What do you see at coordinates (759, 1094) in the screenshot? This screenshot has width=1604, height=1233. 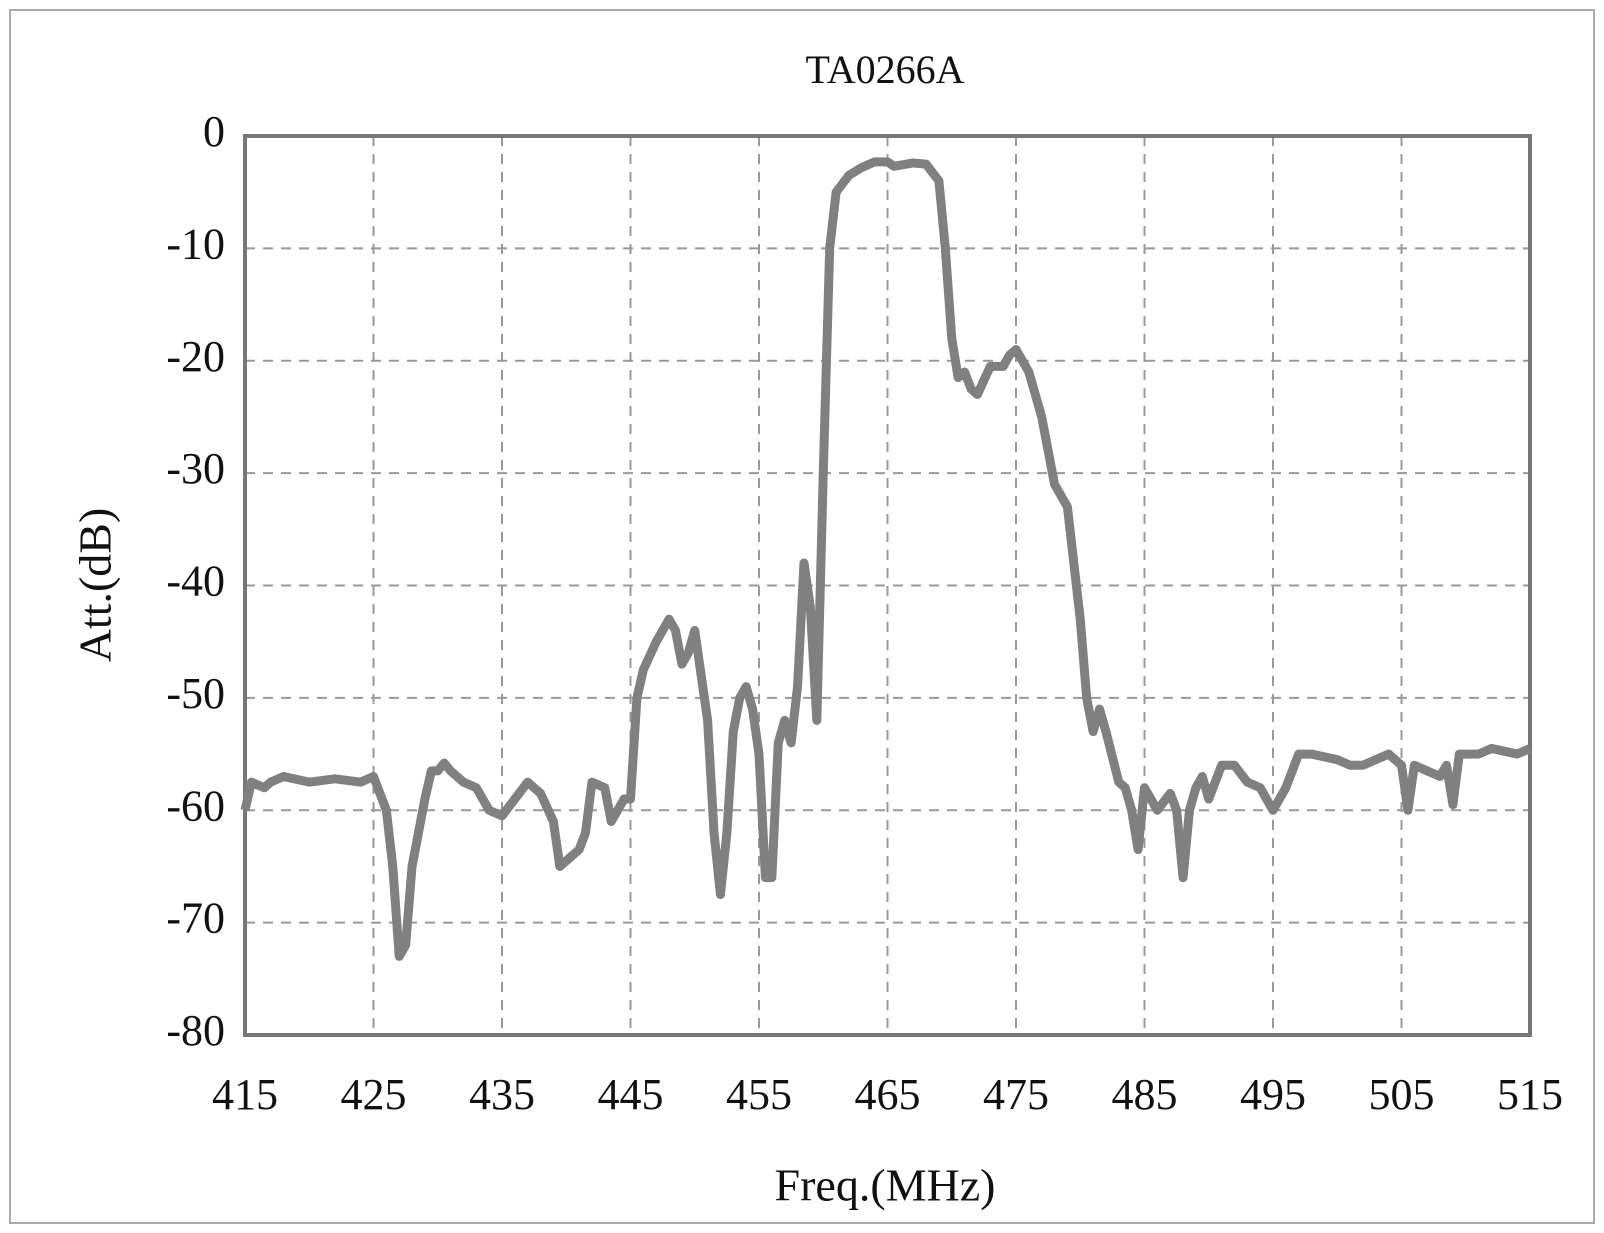 I see `x-tick-label: 455` at bounding box center [759, 1094].